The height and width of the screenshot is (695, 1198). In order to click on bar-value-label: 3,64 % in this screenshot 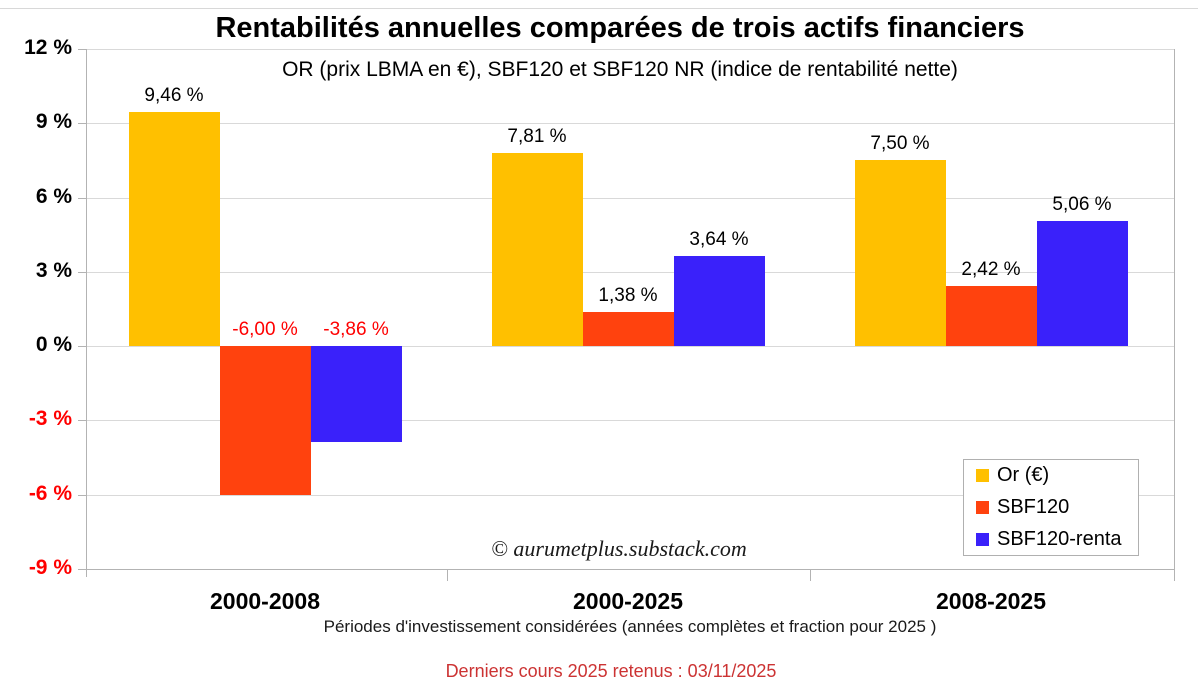, I will do `click(719, 239)`.